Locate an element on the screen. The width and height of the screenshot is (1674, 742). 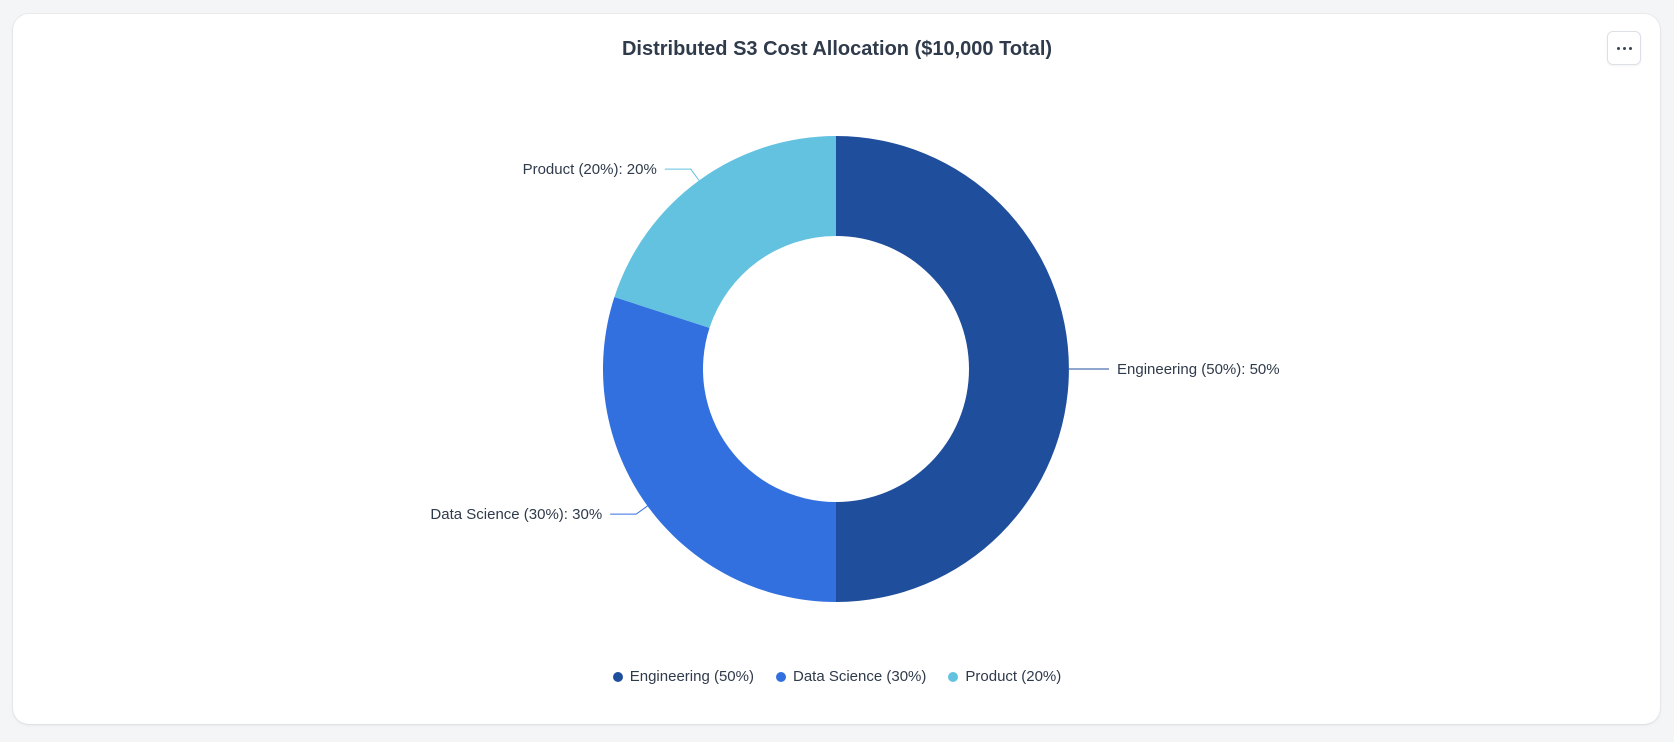
leader-line-product is located at coordinates (682, 174).